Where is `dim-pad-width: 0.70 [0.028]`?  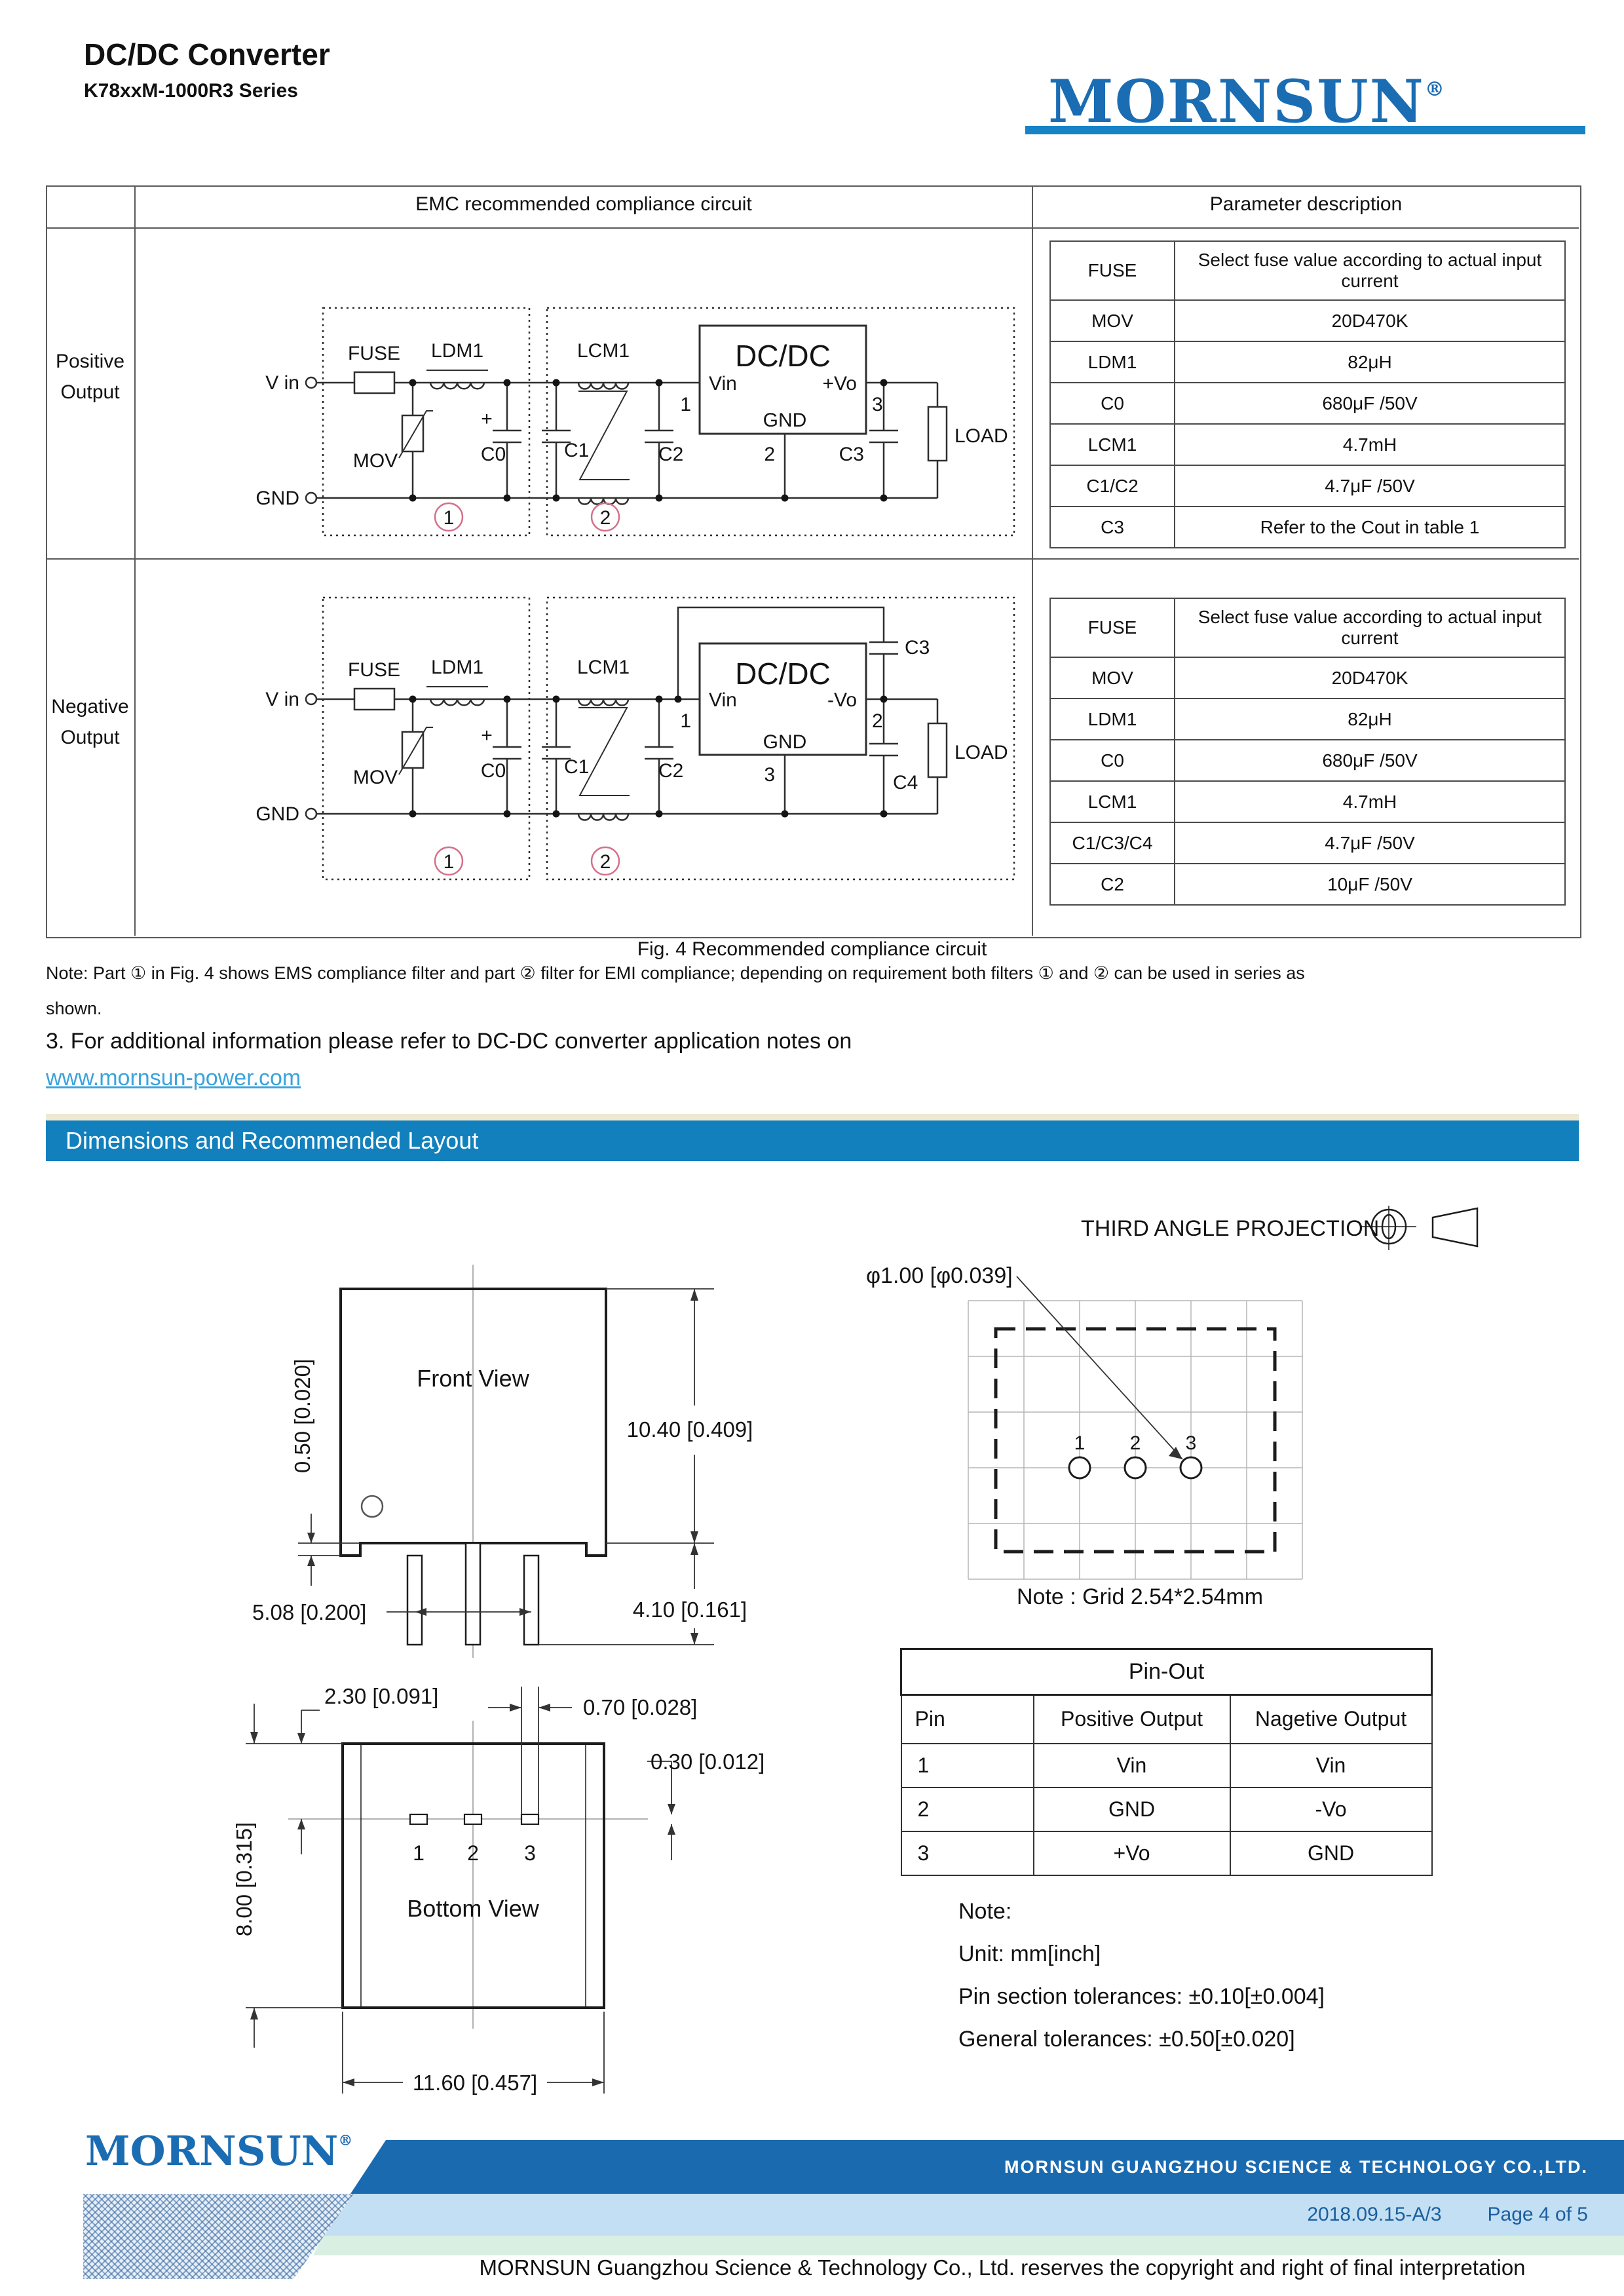
dim-pad-width: 0.70 [0.028] is located at coordinates (640, 1707).